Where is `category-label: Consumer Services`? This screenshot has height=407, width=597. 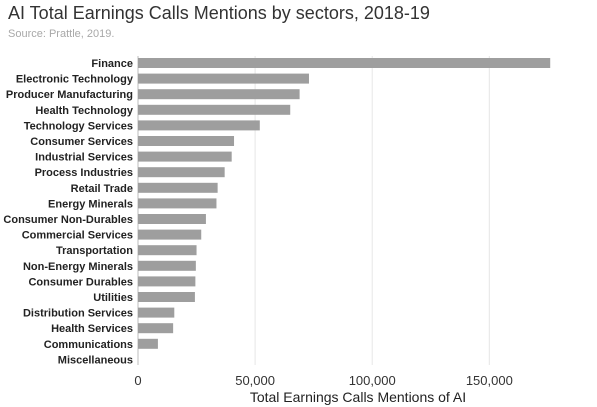 category-label: Consumer Services is located at coordinates (81, 142).